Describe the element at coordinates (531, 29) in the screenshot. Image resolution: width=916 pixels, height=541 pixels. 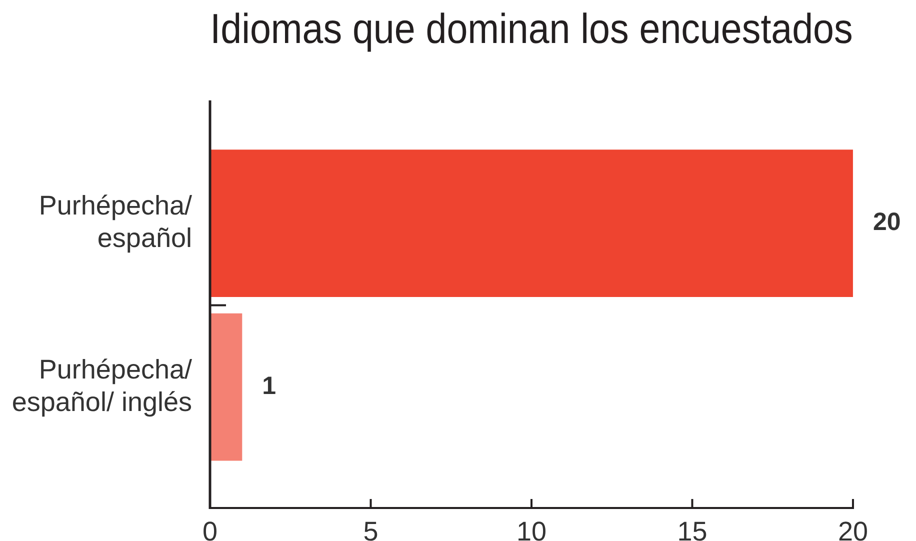
I see `chart-title: Idiomas que dominan los encuestados` at that location.